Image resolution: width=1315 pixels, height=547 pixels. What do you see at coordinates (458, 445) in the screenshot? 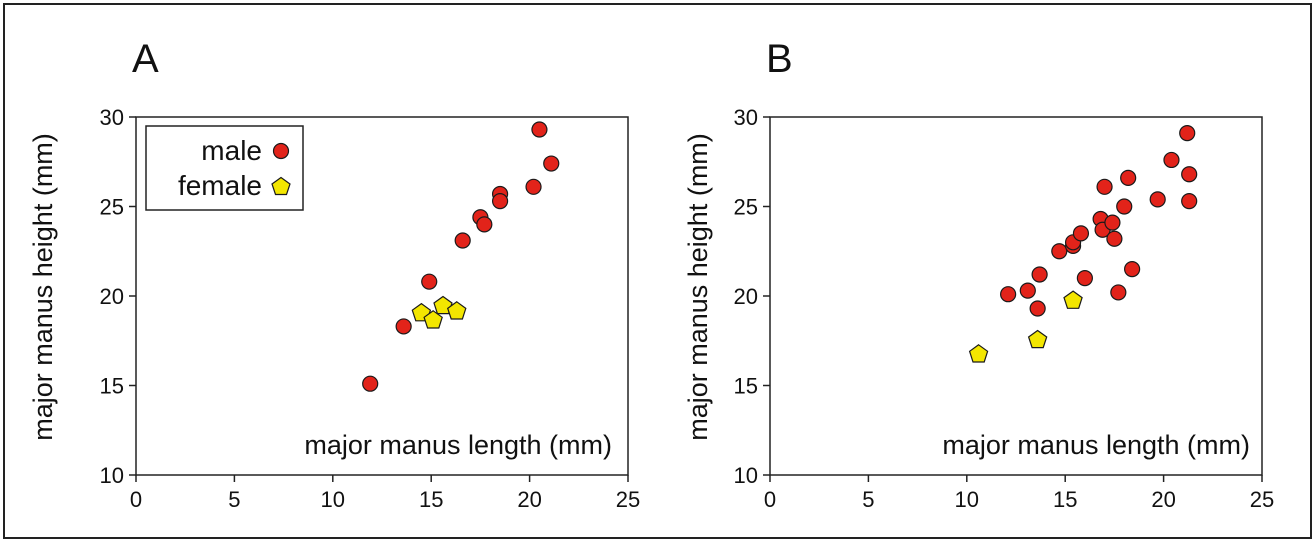
I see `panel-a-x-axis-title: major manus length (mm)` at bounding box center [458, 445].